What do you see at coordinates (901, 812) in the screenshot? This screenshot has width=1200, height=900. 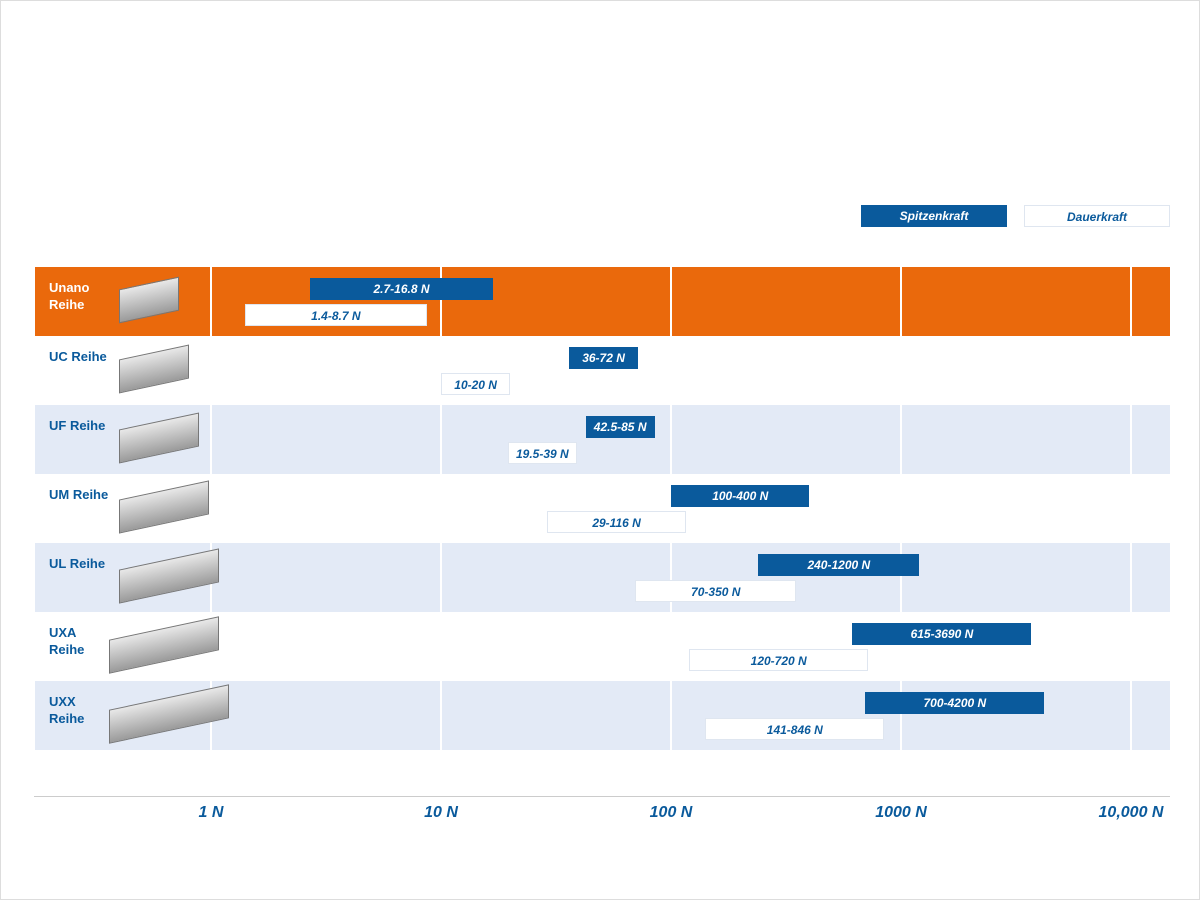 I see `x-tick-label: 1000 N` at bounding box center [901, 812].